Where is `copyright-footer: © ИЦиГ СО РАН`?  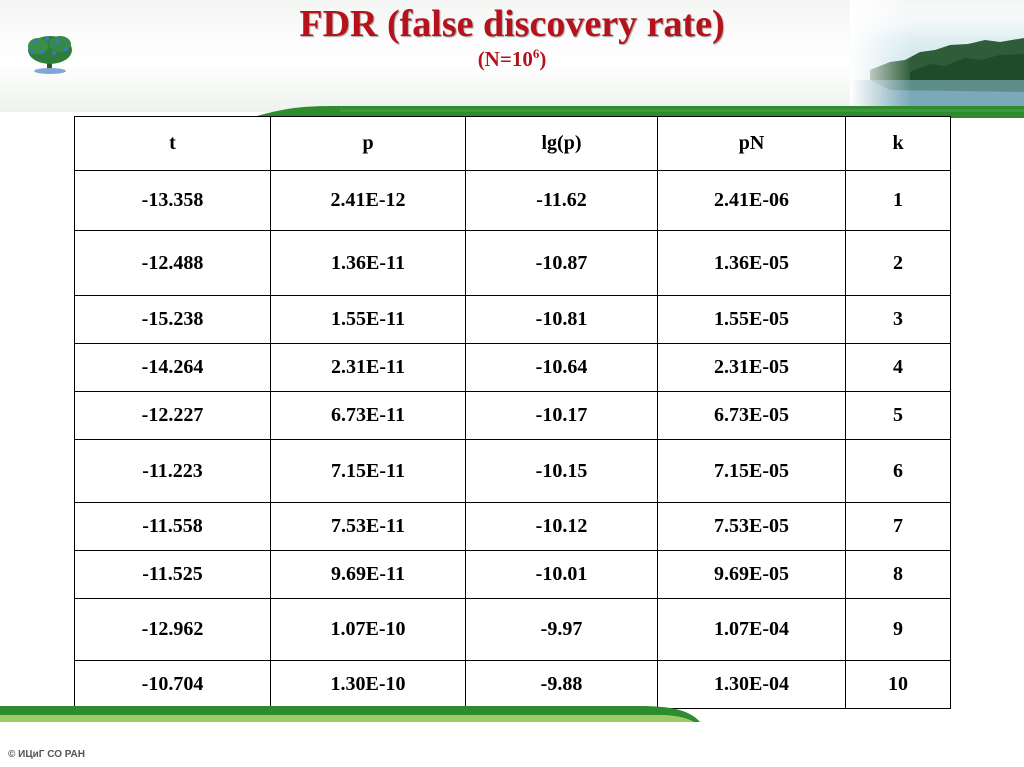
copyright-footer: © ИЦиГ СО РАН is located at coordinates (46, 754).